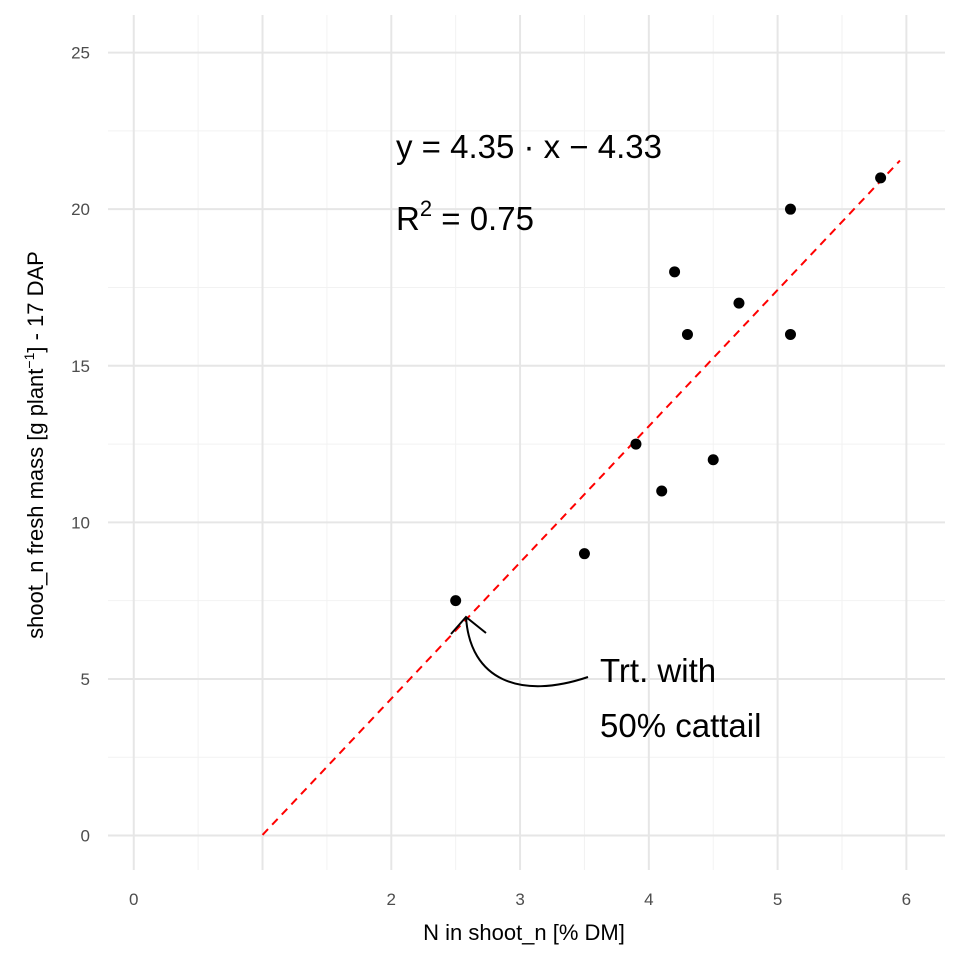 The image size is (960, 960). I want to click on point-annotation: Trt. with 50% cattail, so click(605, 679).